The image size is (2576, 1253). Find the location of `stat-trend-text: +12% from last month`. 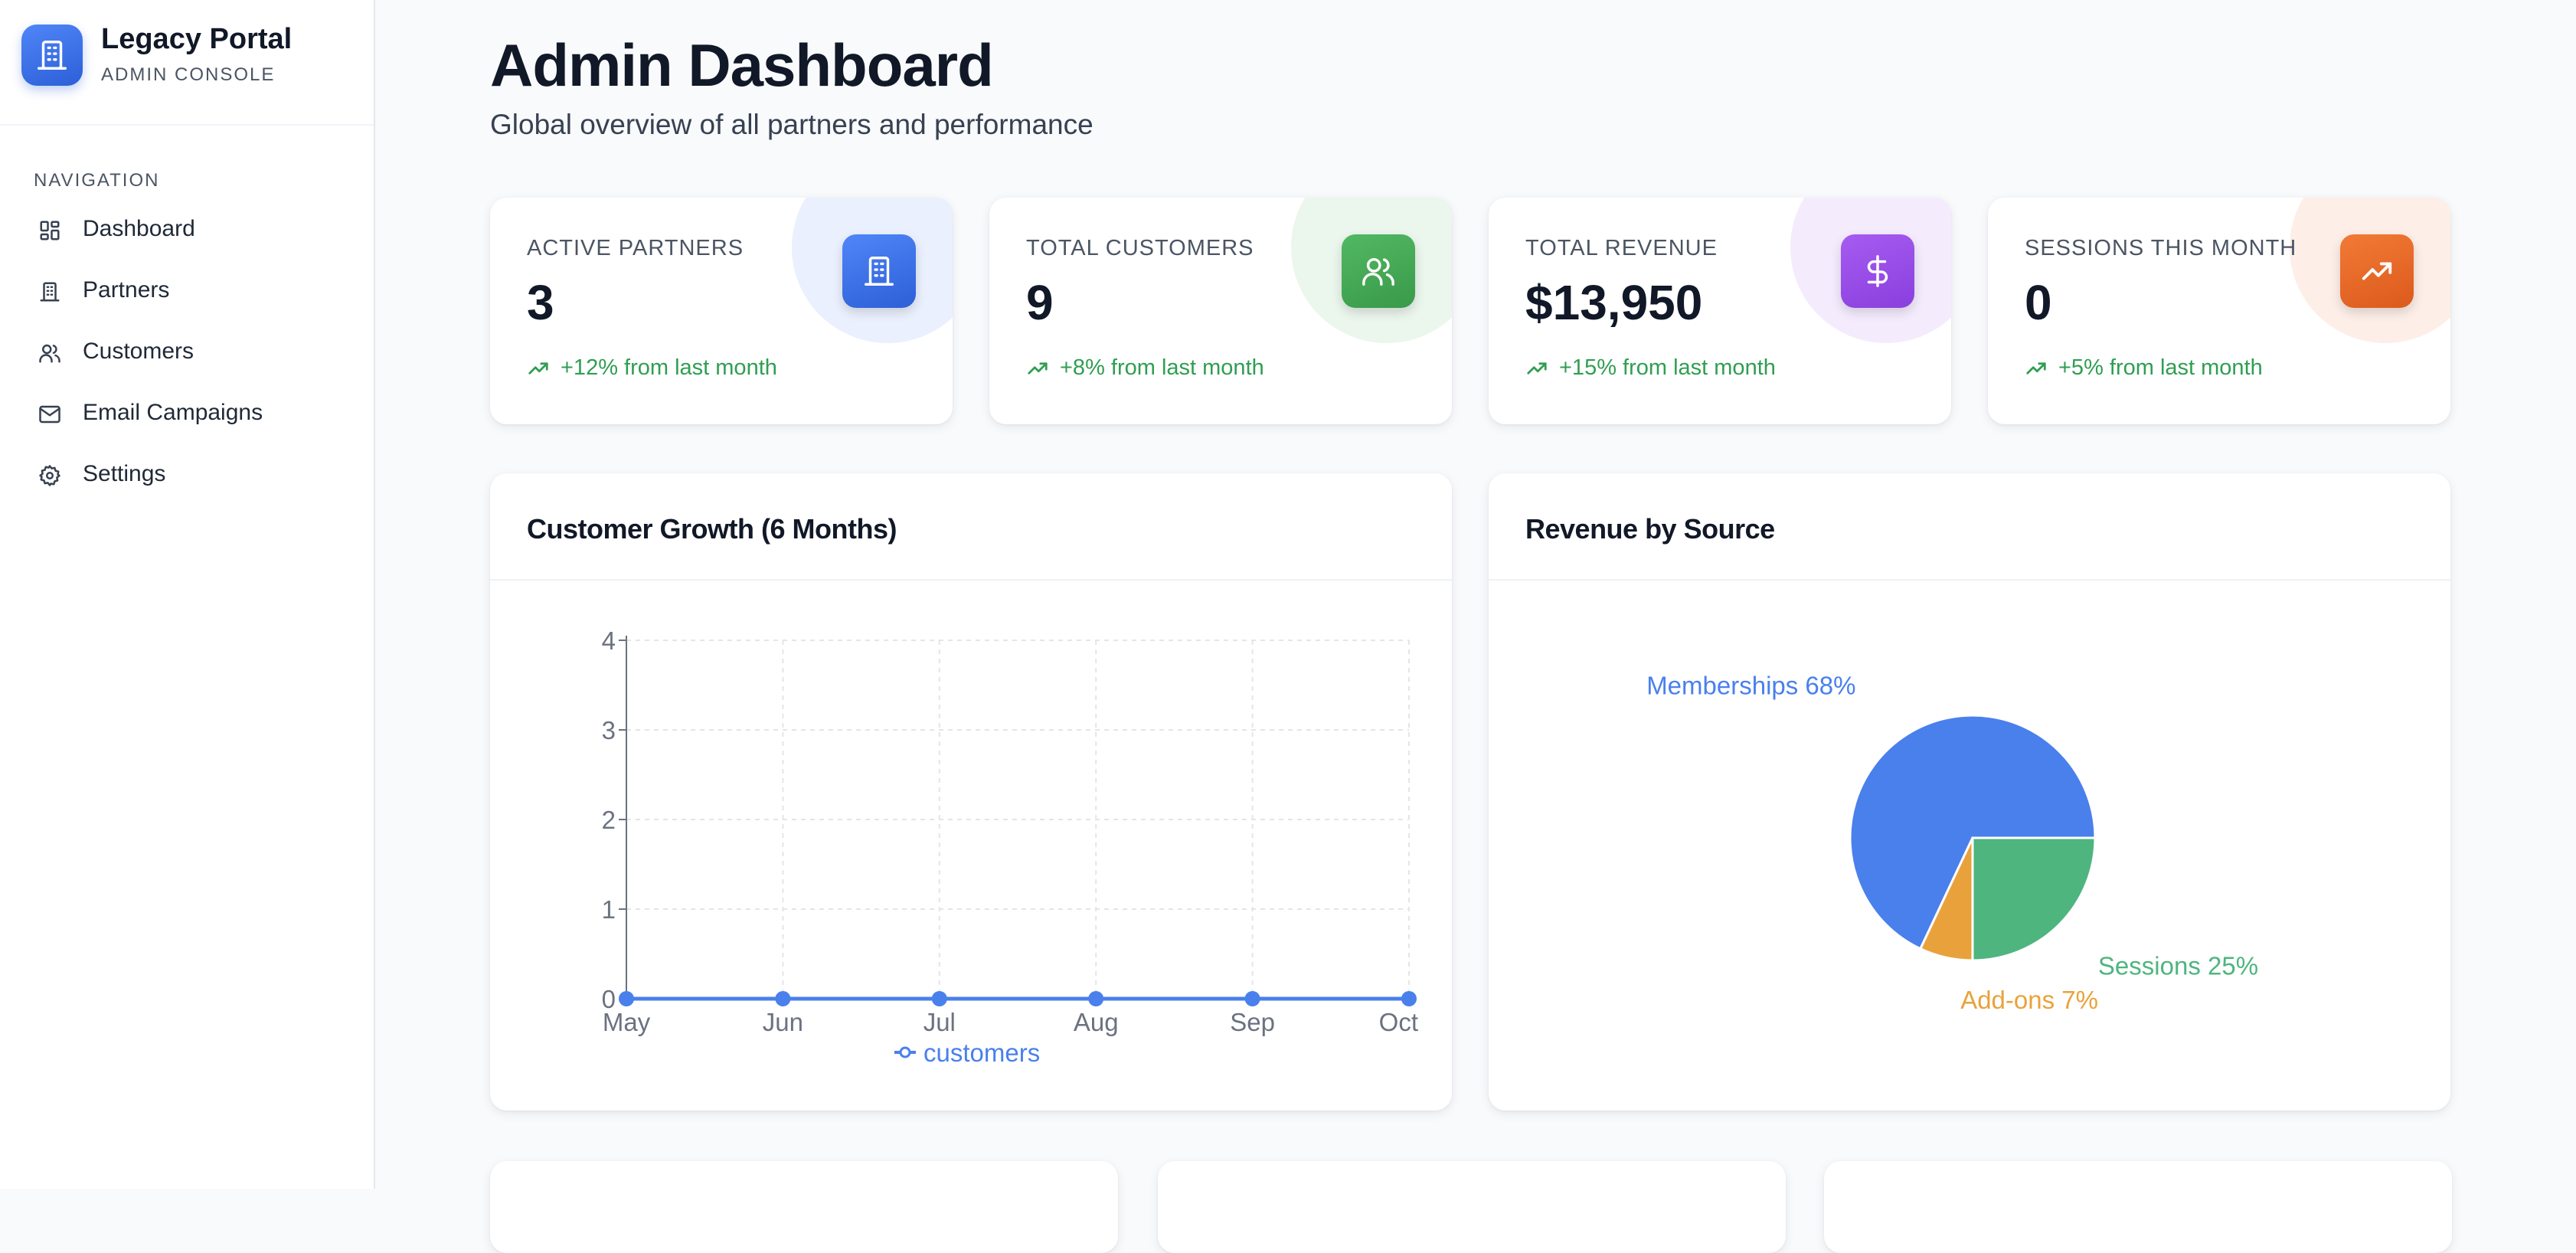

stat-trend-text: +12% from last month is located at coordinates (669, 367).